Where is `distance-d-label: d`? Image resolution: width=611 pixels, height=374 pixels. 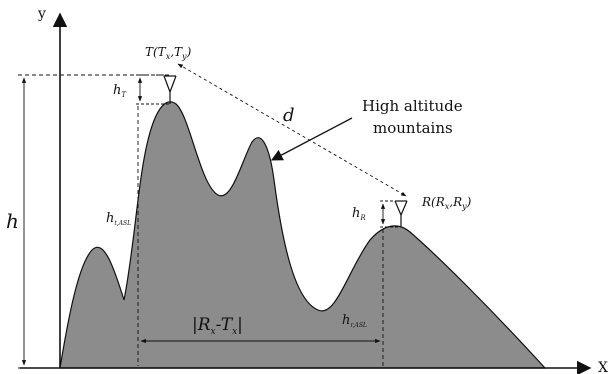
distance-d-label: d is located at coordinates (289, 115).